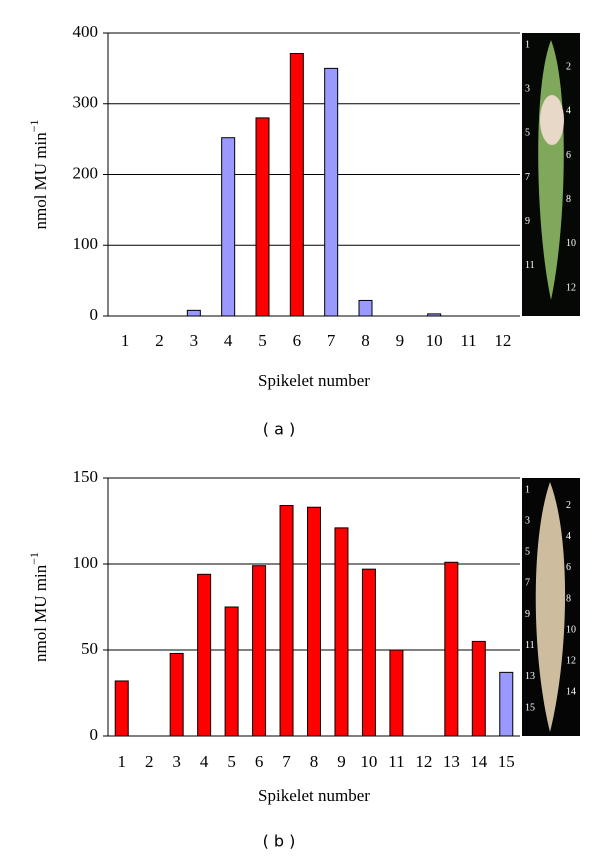  I want to click on x-tick-label: 15, so click(506, 761).